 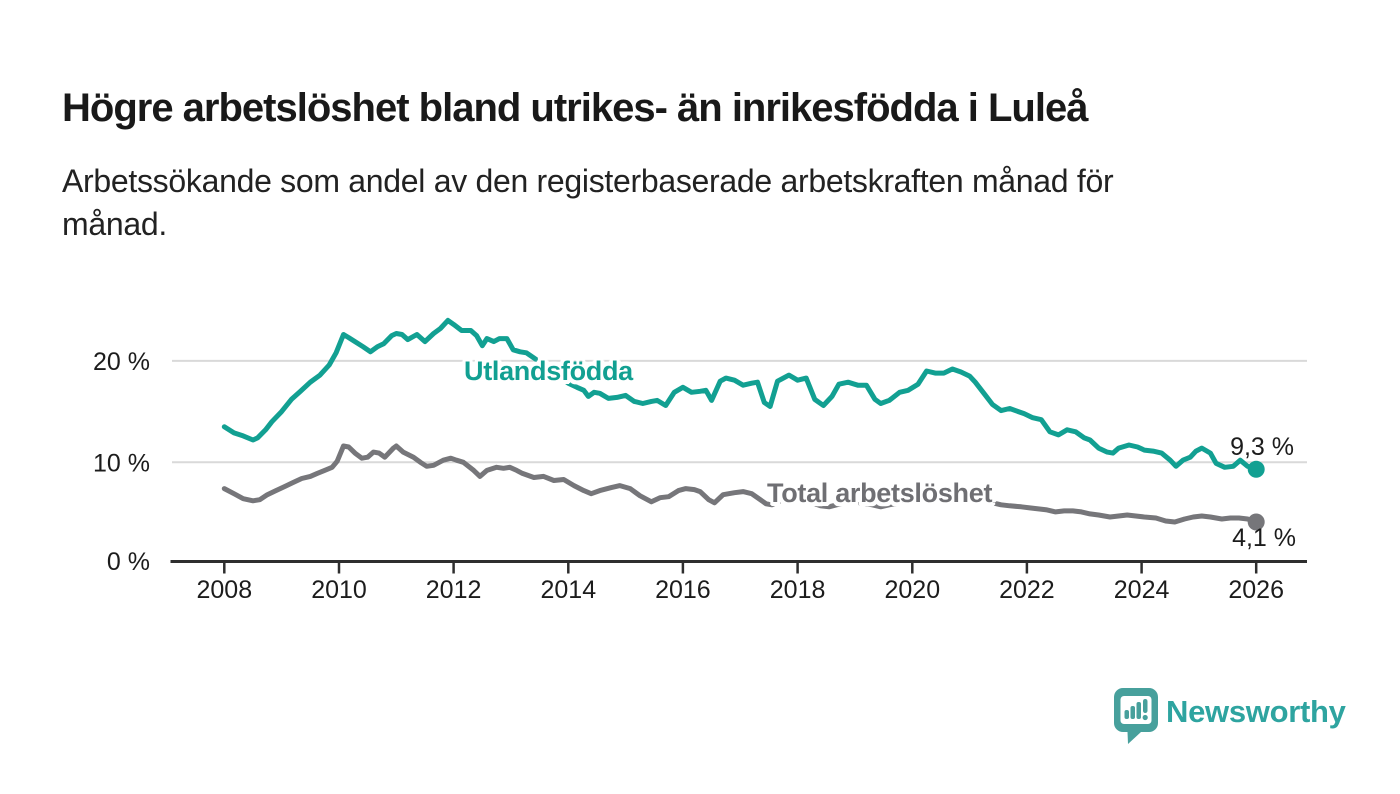 I want to click on logo-exclamation-bar, so click(x=1145, y=706).